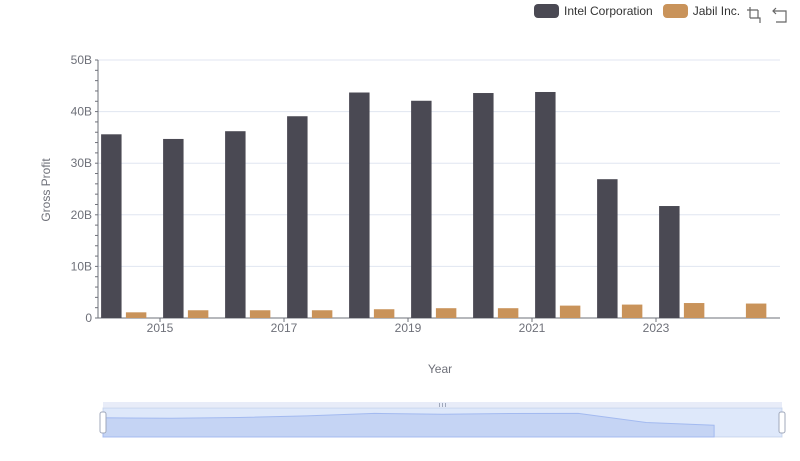  Describe the element at coordinates (442, 405) in the screenshot. I see `zoom-grip-icon` at that location.